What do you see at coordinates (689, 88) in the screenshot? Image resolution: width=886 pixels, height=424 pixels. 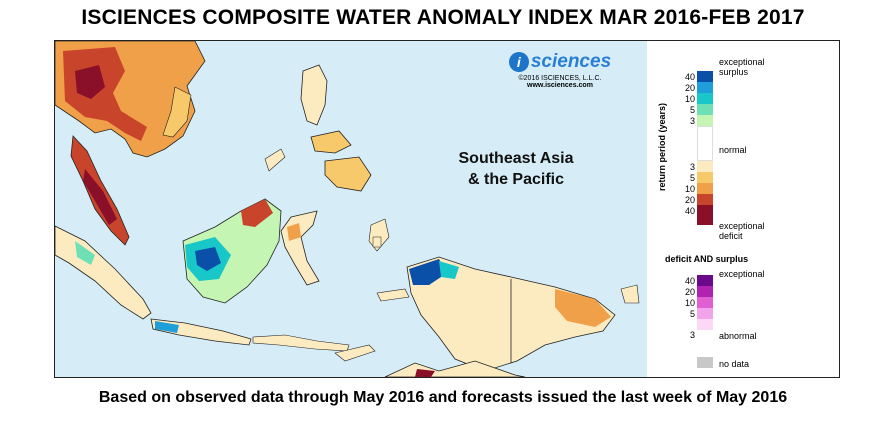 I see `tick-surplus-20: 20` at bounding box center [689, 88].